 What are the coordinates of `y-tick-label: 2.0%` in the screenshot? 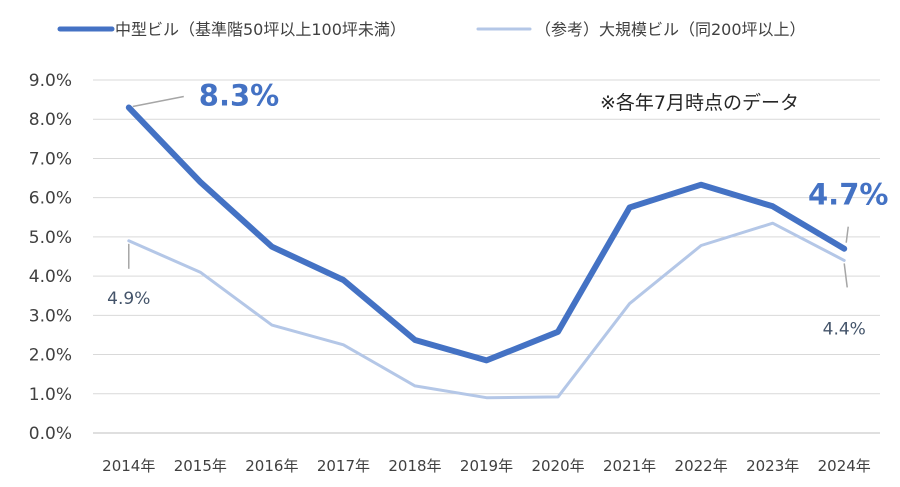 It's located at (50, 356).